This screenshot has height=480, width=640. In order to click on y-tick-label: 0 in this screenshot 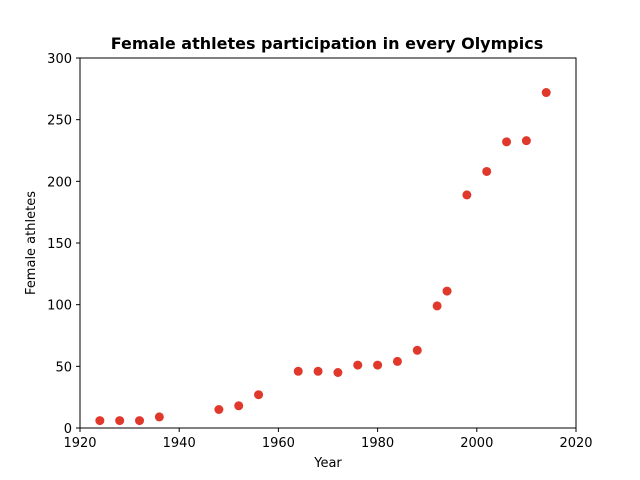, I will do `click(68, 429)`.